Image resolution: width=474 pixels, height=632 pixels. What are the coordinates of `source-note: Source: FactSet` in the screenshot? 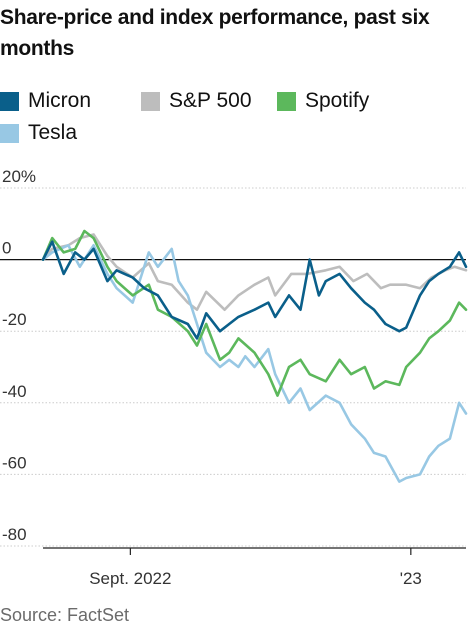 It's located at (65, 615).